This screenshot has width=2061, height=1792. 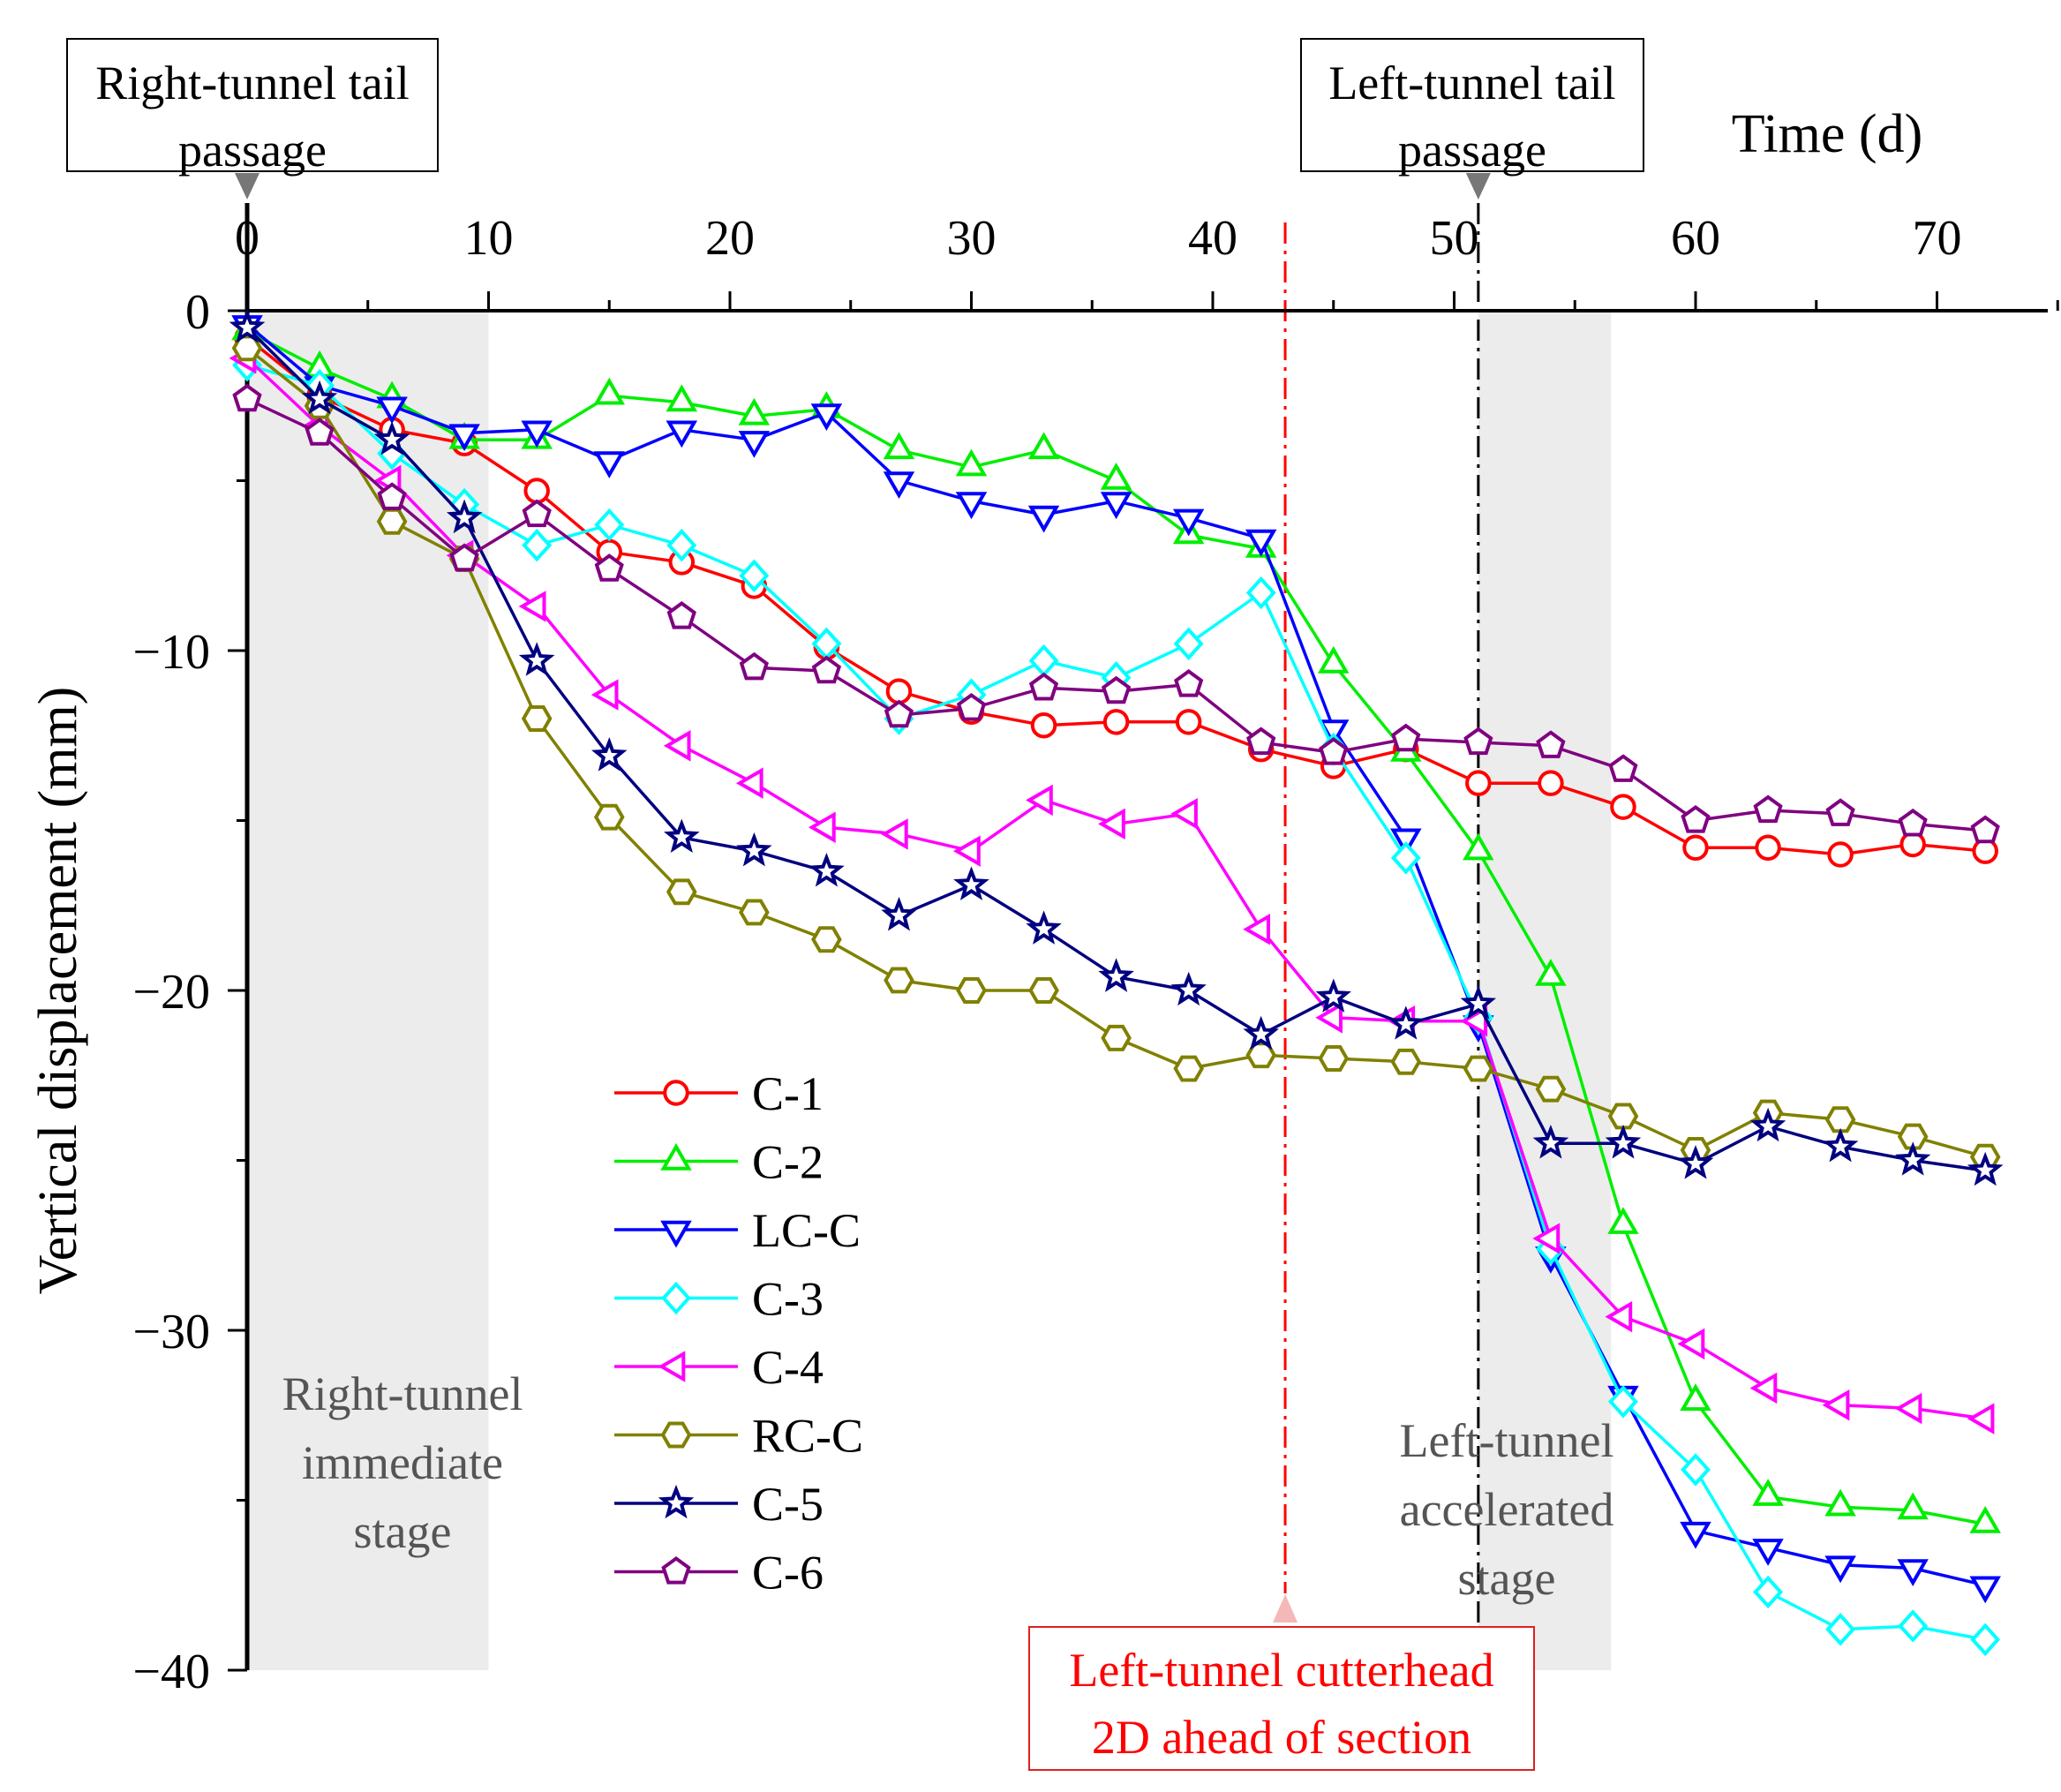 What do you see at coordinates (247, 238) in the screenshot?
I see `x-tick-label: 0` at bounding box center [247, 238].